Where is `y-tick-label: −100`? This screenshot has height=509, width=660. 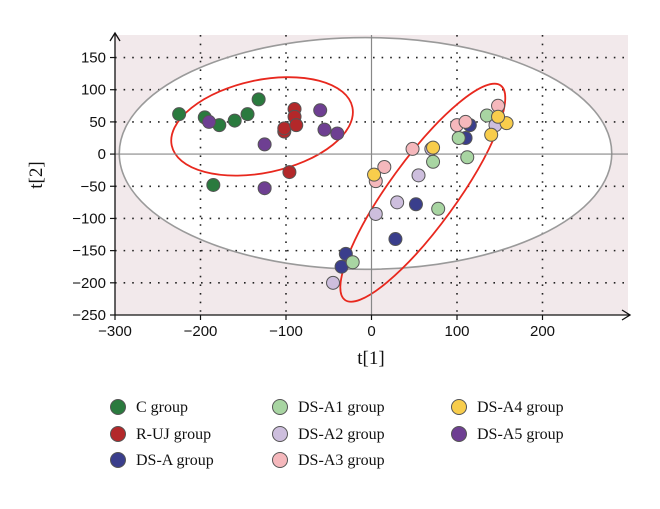 y-tick-label: −100 is located at coordinates (89, 218).